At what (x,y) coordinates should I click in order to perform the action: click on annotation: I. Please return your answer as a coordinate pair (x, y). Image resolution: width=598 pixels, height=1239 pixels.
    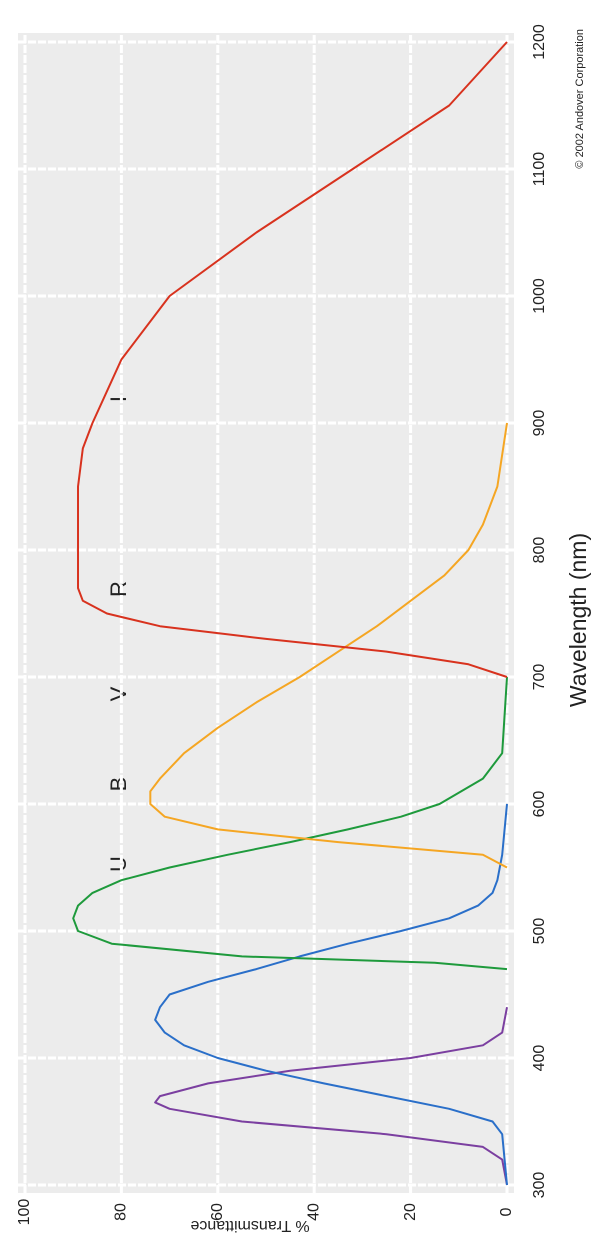
    Looking at the image, I should click on (118, 399).